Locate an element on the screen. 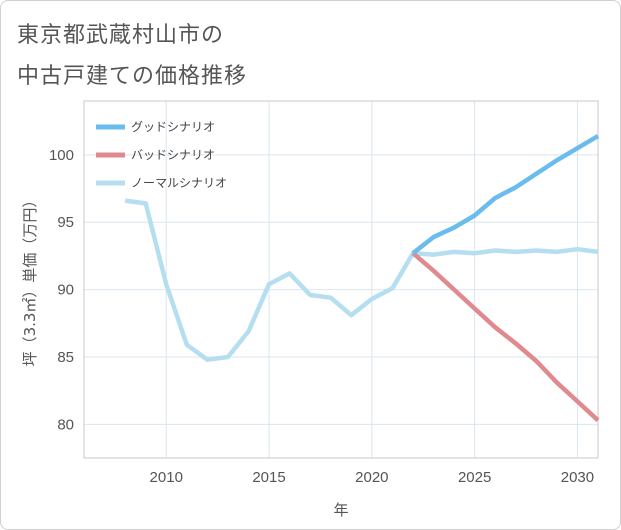 Image resolution: width=621 pixels, height=530 pixels. x-tick-label: 2015 is located at coordinates (268, 477).